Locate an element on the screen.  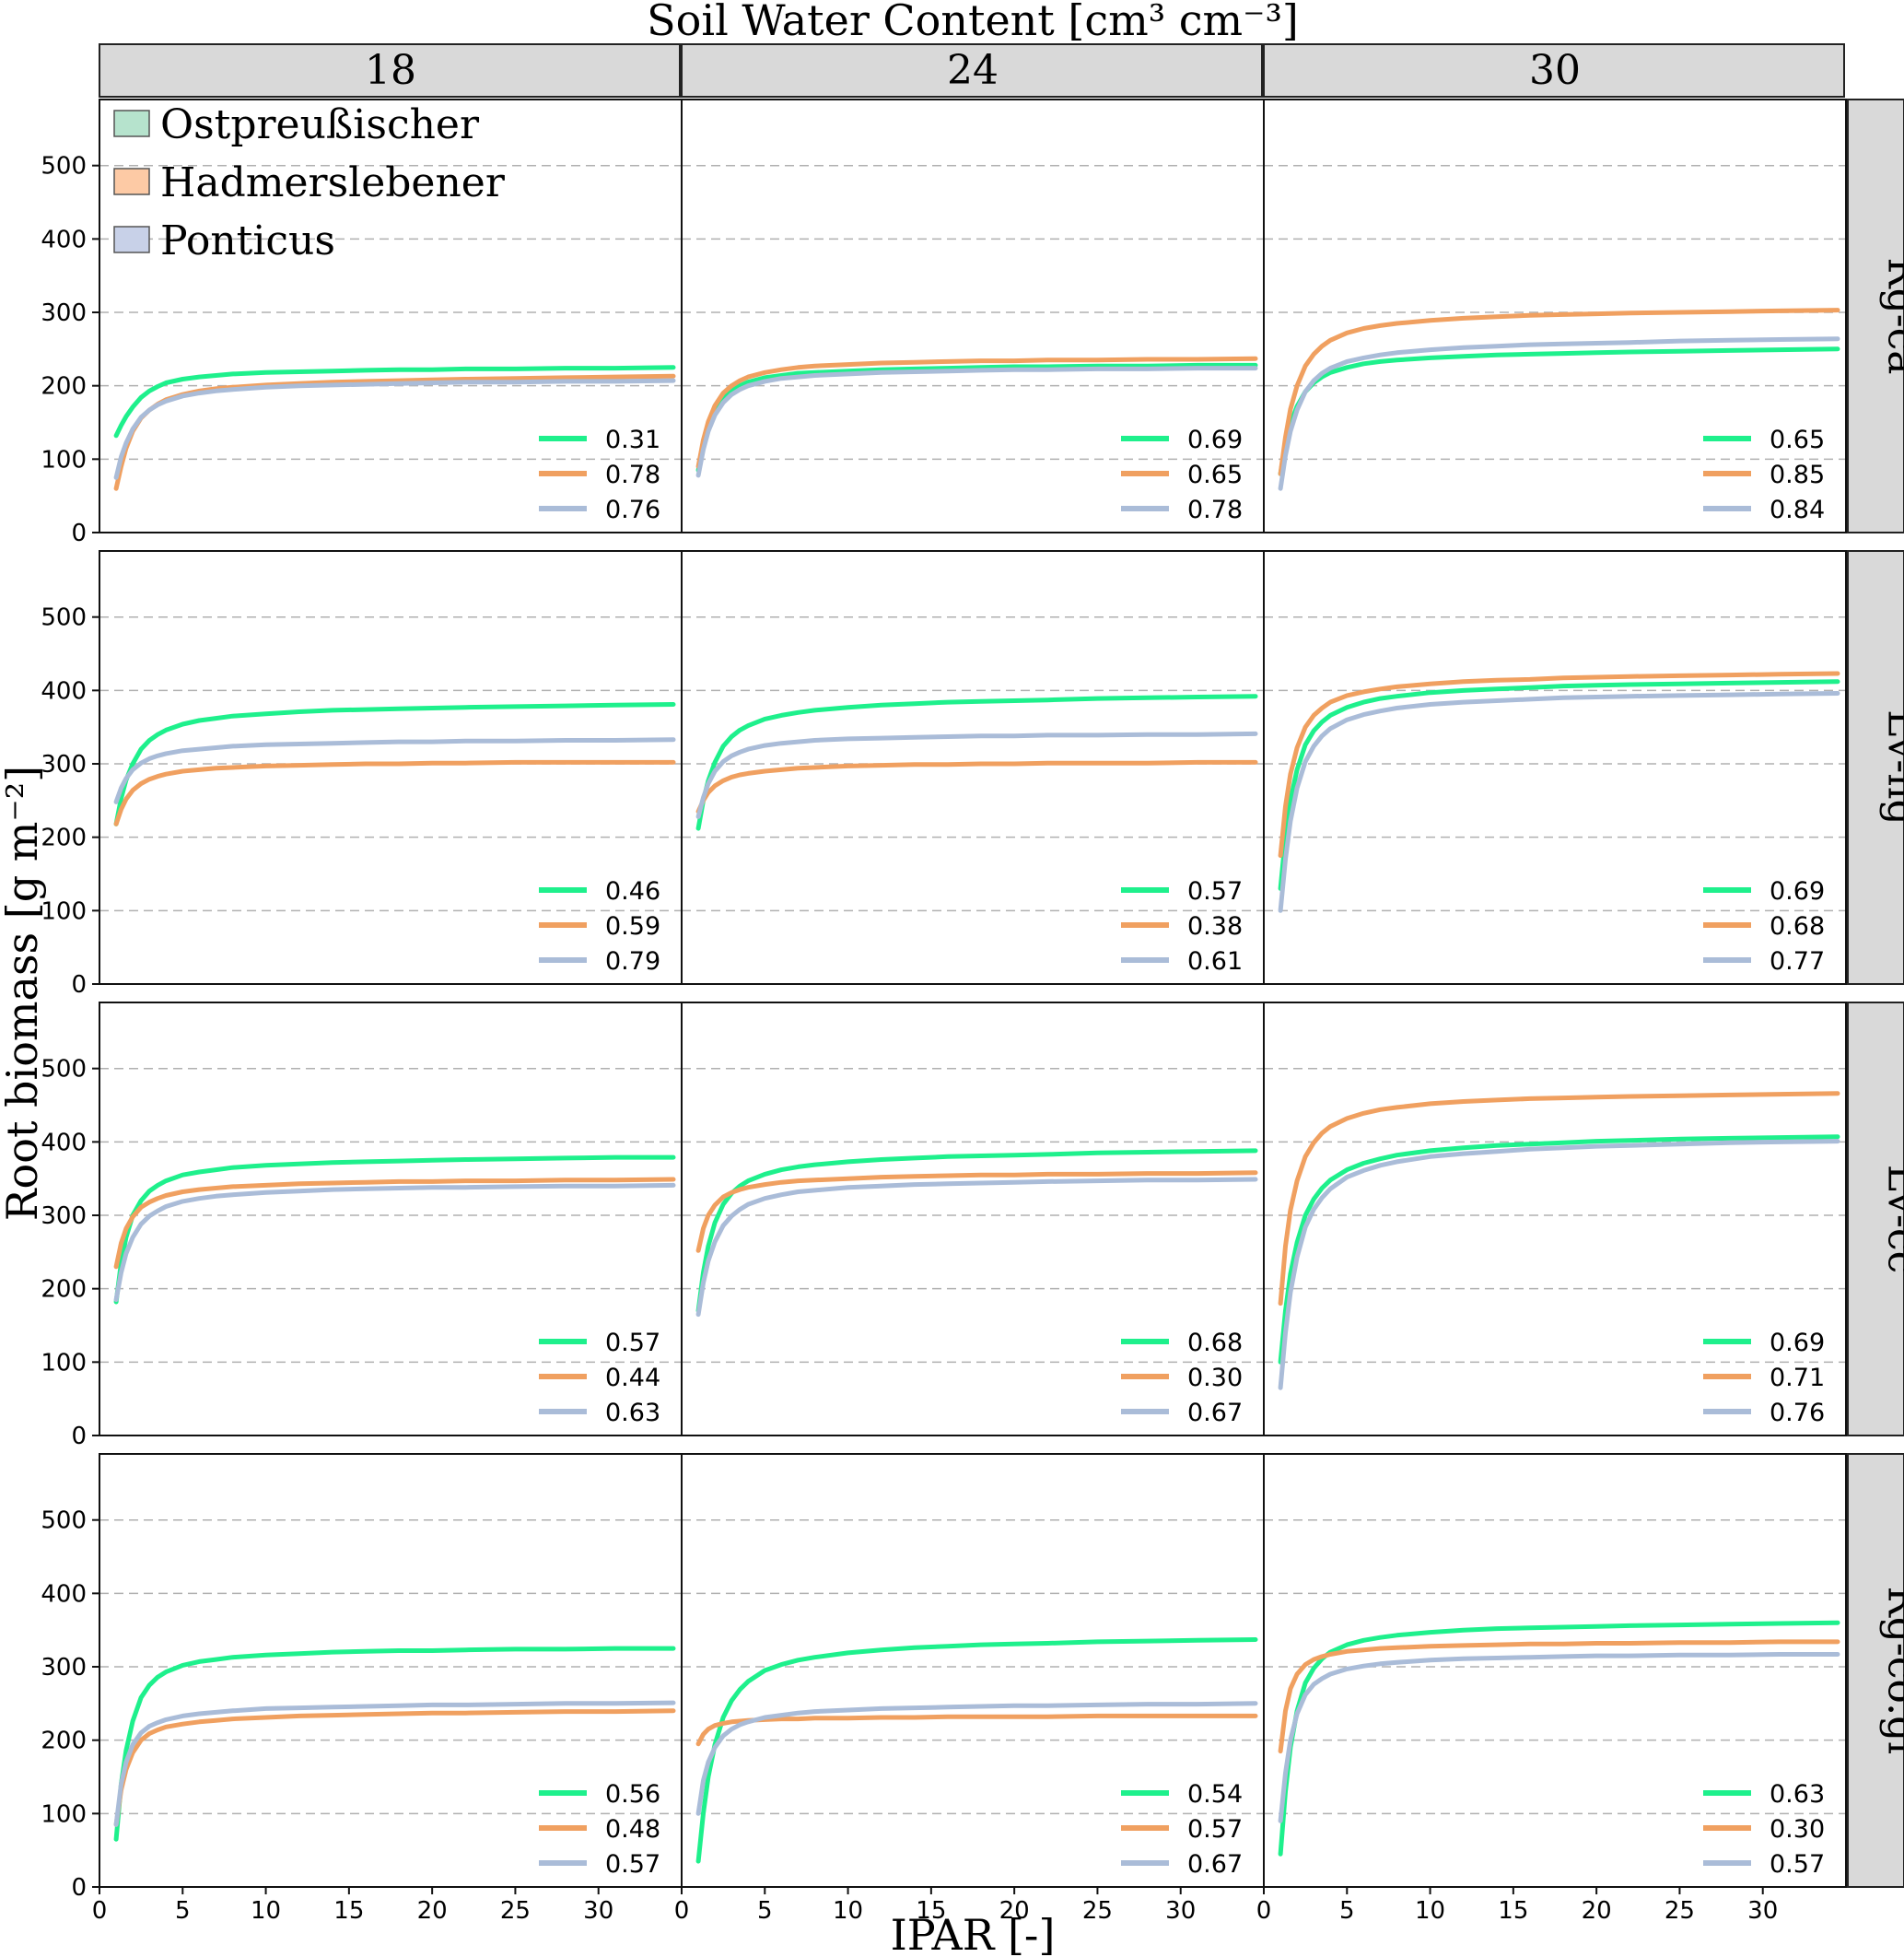
panel-Rg-ca-30: 0.65 0.85 0.84 is located at coordinates (1555, 316).